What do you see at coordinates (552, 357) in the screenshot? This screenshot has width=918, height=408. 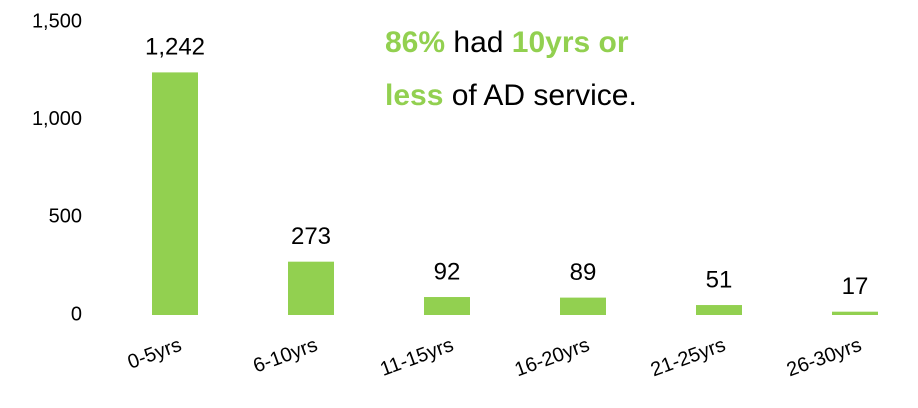 I see `x-tick-label: 16-20yrs` at bounding box center [552, 357].